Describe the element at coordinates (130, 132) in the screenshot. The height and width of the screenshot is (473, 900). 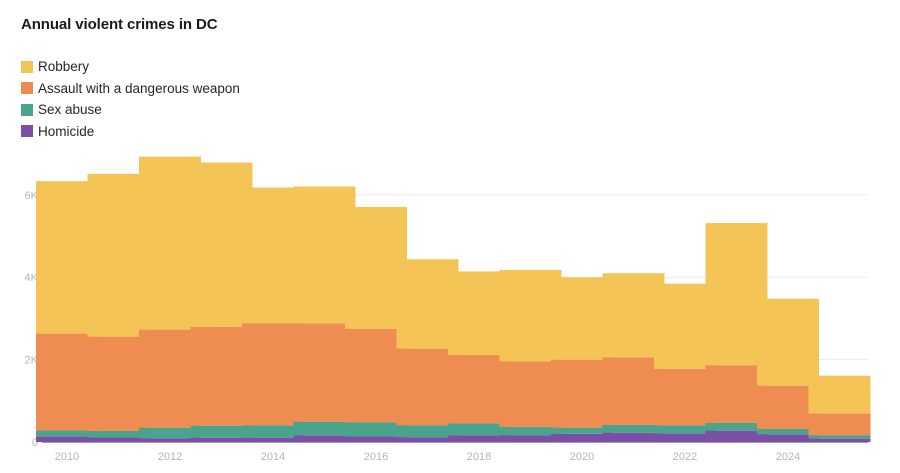
I see `legend-item-homicide: Homicide` at that location.